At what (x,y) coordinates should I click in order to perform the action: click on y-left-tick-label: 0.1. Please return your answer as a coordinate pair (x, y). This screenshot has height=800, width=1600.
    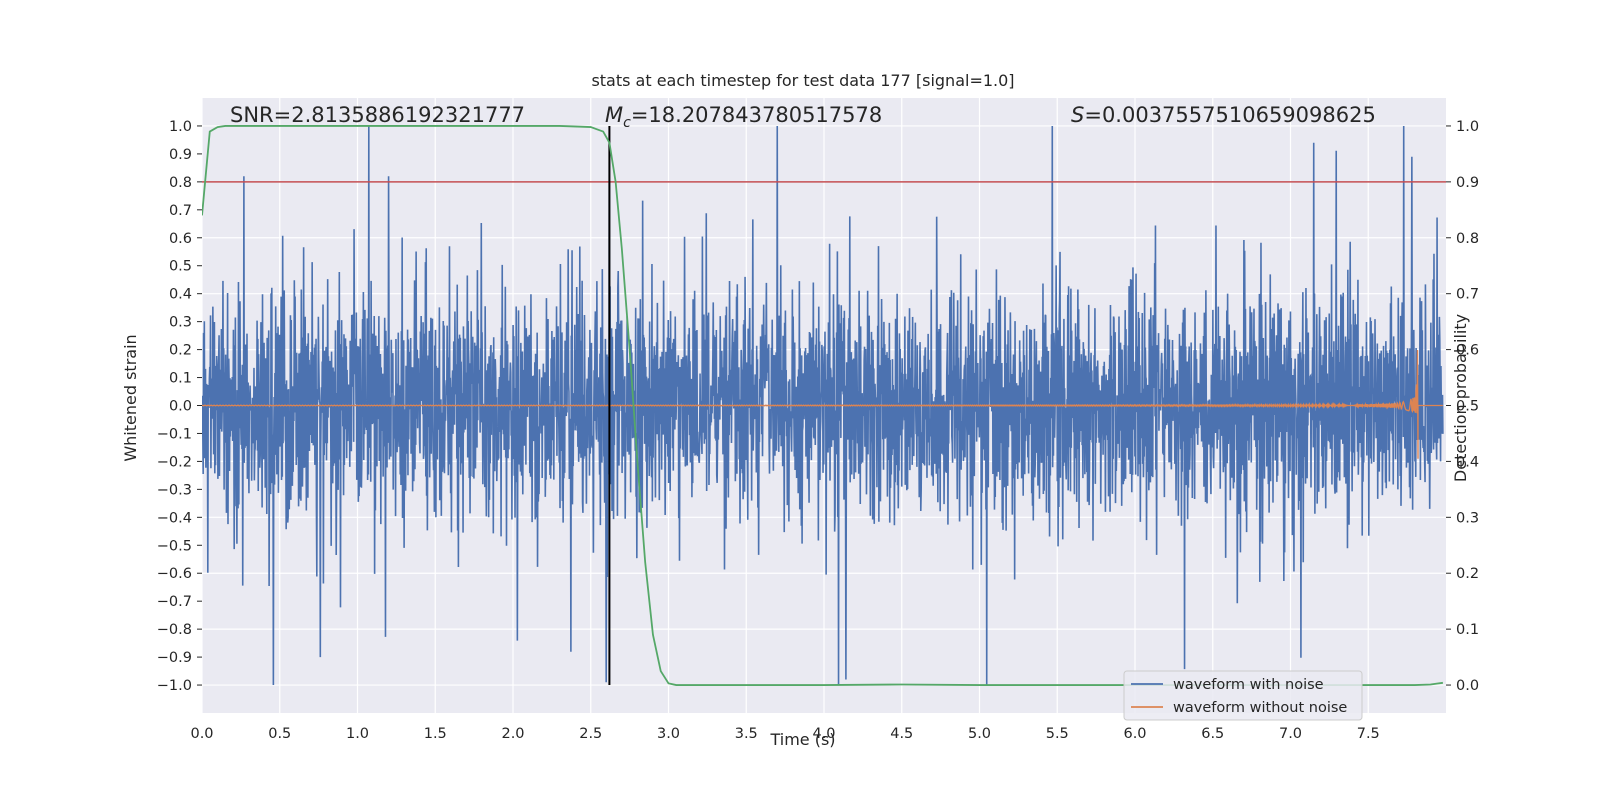
    Looking at the image, I should click on (180, 379).